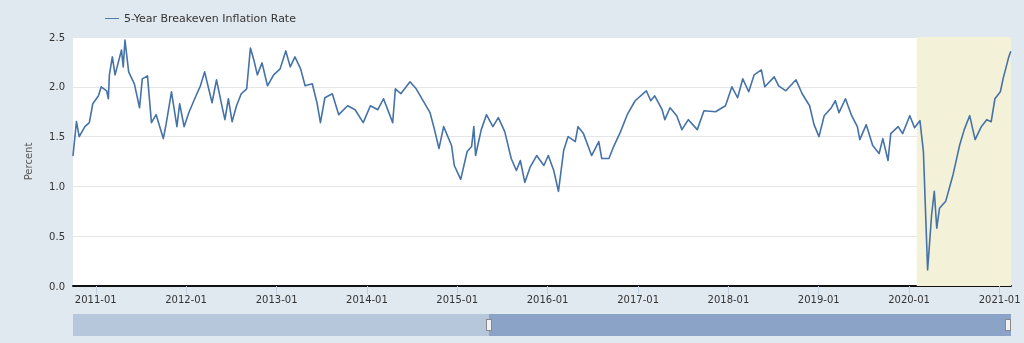 The width and height of the screenshot is (1024, 343). I want to click on y-tick-label: 0.0, so click(57, 286).